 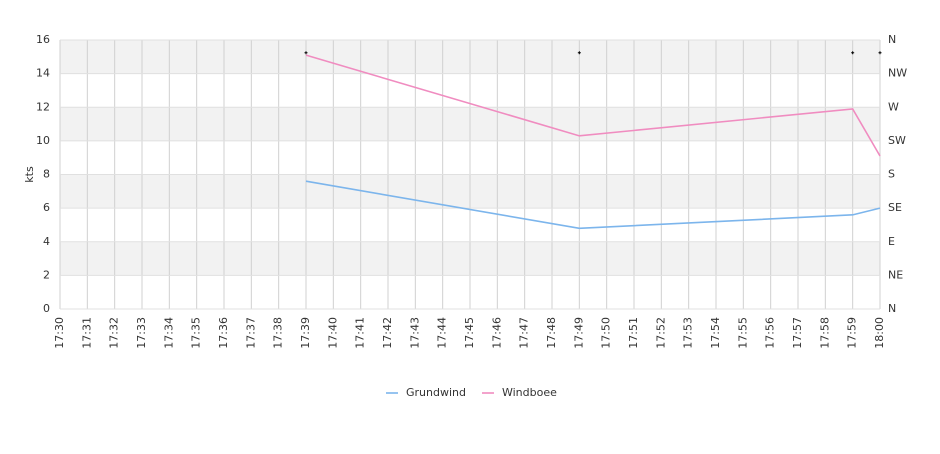 I want to click on x-tick-label: 17:50, so click(x=606, y=333).